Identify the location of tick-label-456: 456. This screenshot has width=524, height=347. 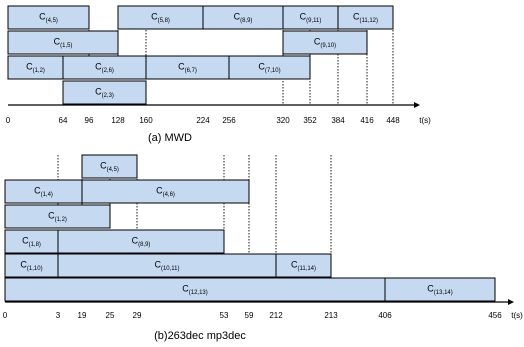
(495, 315).